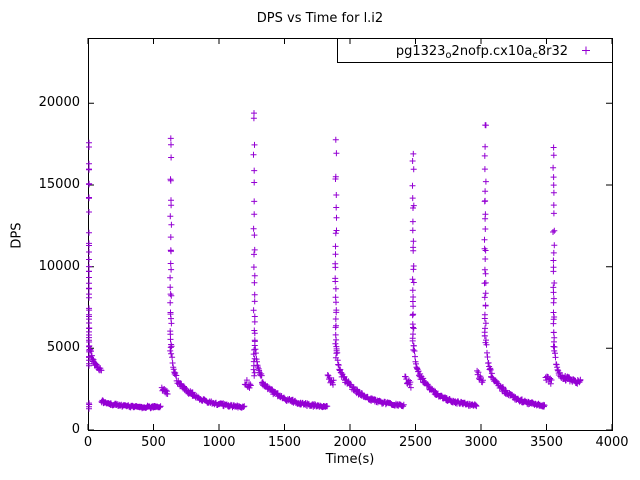 The width and height of the screenshot is (640, 480). Describe the element at coordinates (546, 442) in the screenshot. I see `x-tick-label: 3500` at that location.